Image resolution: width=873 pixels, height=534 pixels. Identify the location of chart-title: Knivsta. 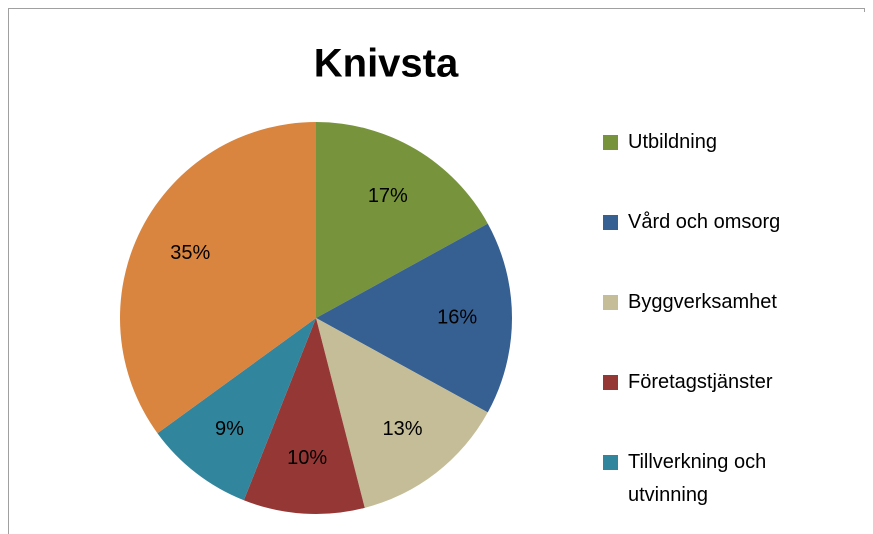
(386, 64).